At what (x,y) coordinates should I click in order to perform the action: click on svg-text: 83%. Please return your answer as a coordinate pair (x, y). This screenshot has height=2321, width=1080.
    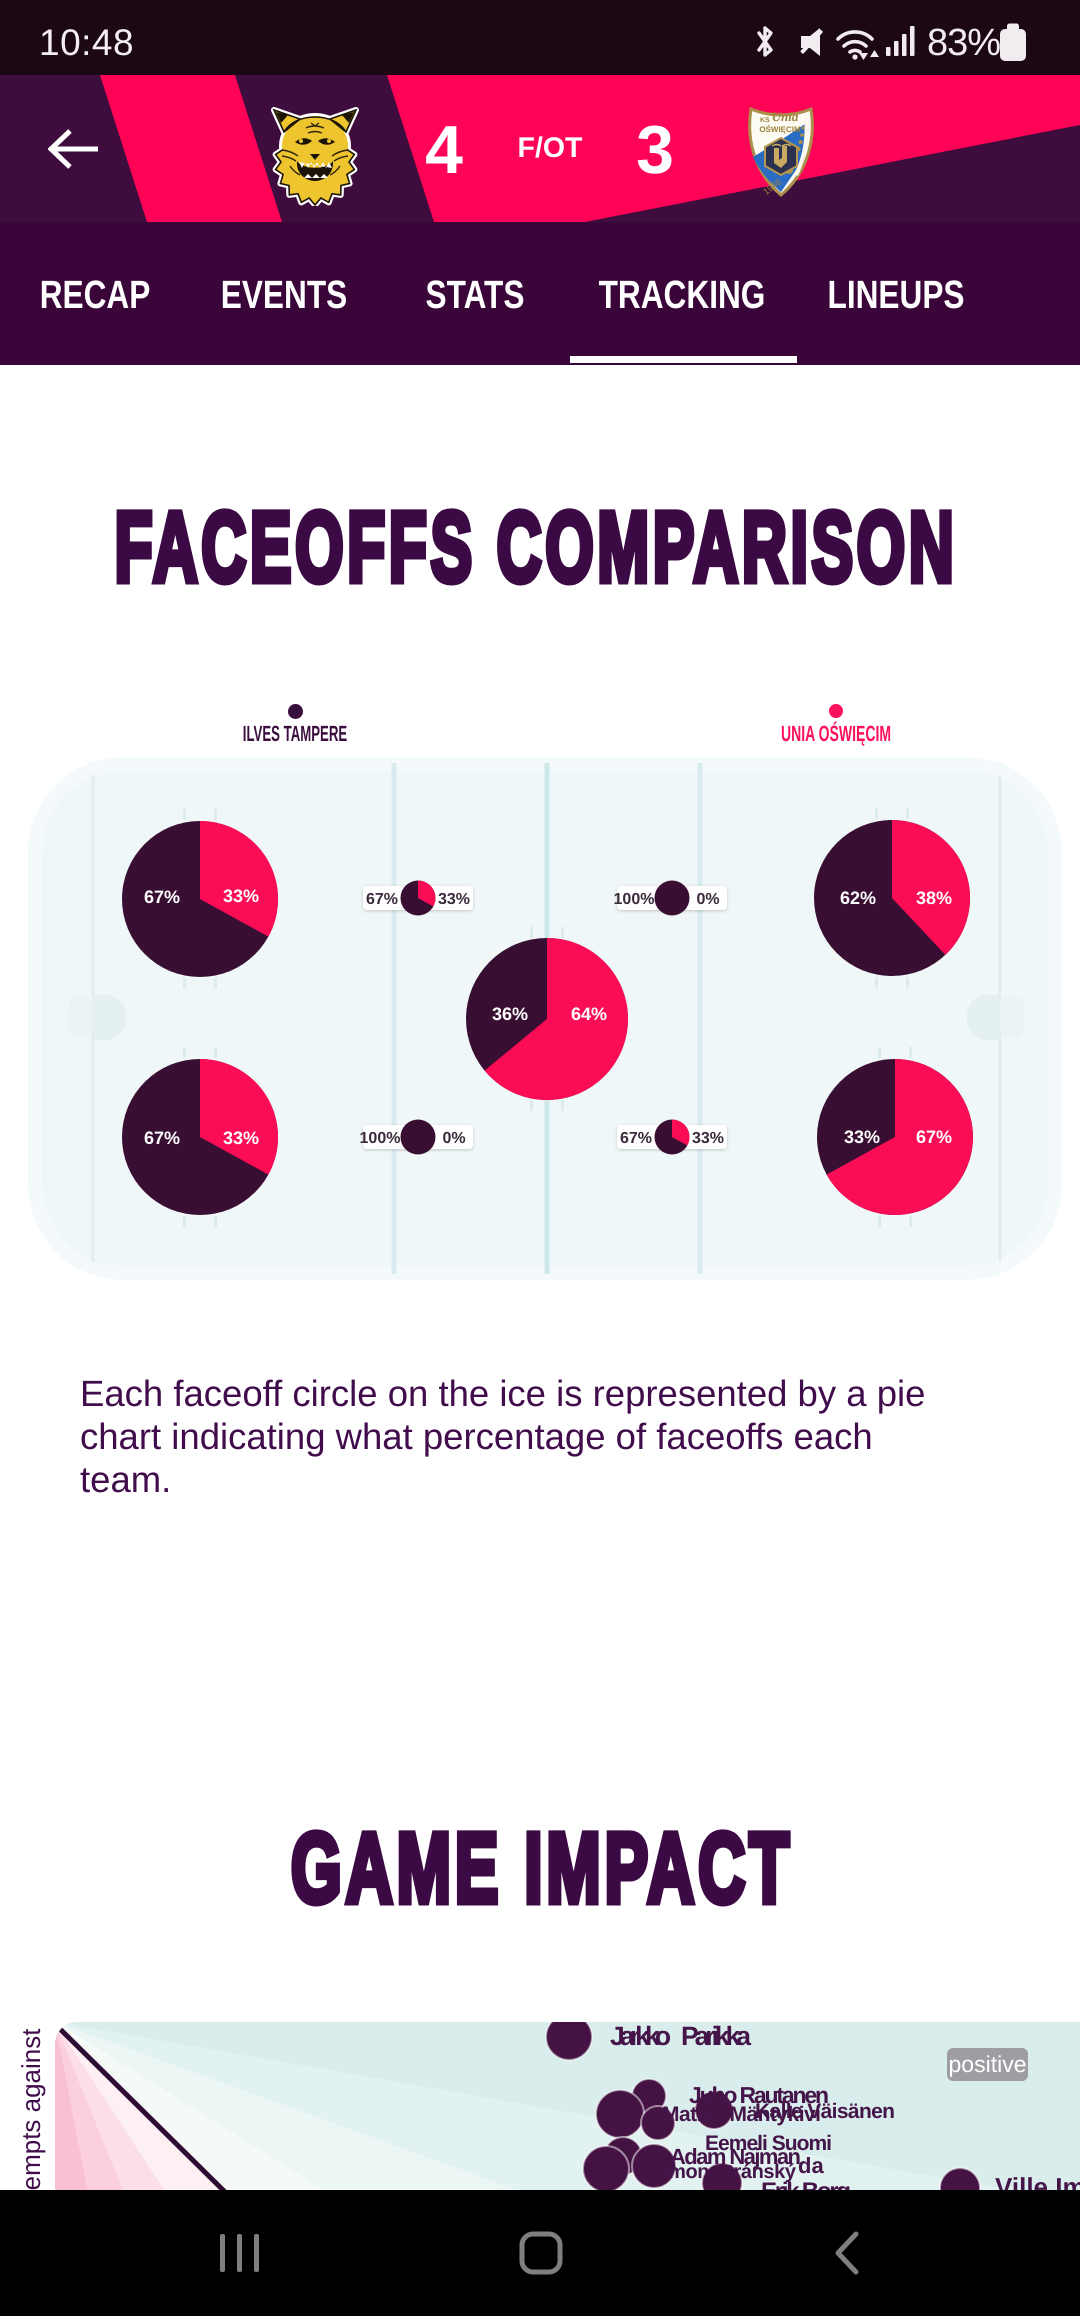
    Looking at the image, I should click on (963, 42).